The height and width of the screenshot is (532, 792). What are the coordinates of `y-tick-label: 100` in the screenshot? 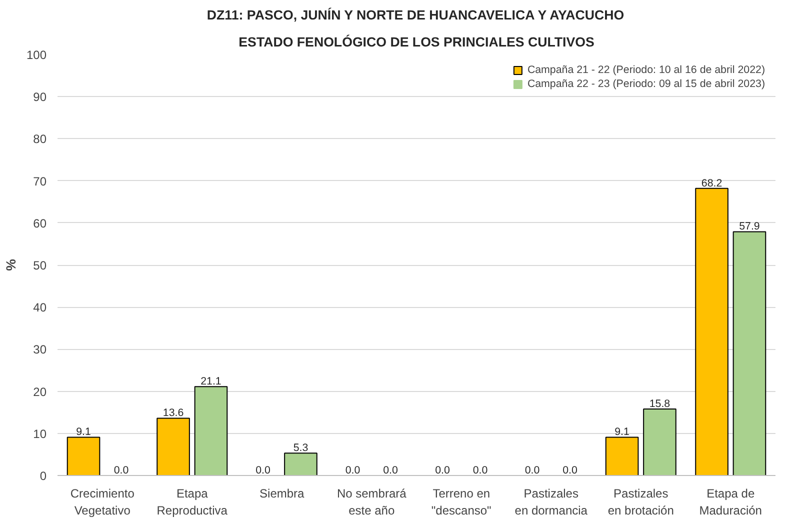 It's located at (36, 55).